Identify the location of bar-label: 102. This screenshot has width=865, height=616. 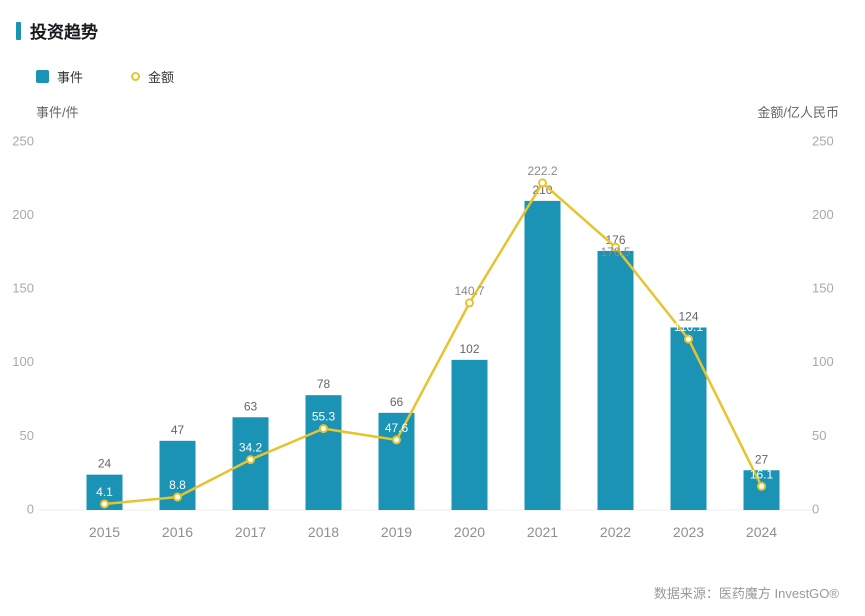
(469, 349).